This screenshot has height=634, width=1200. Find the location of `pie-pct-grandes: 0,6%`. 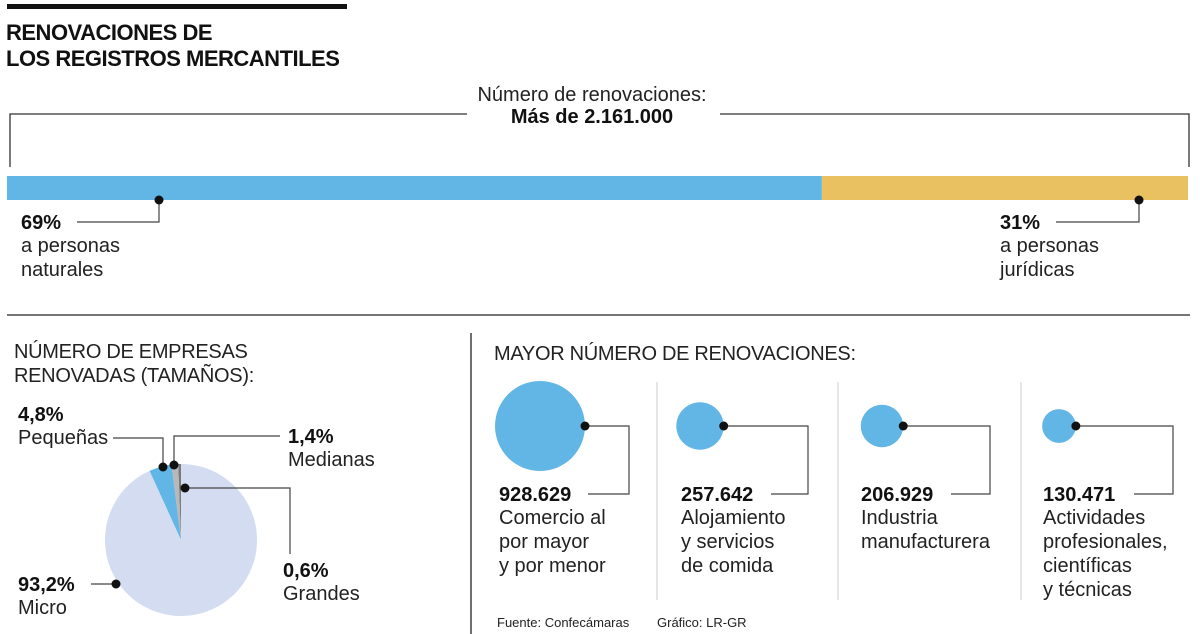

pie-pct-grandes: 0,6% is located at coordinates (306, 571).